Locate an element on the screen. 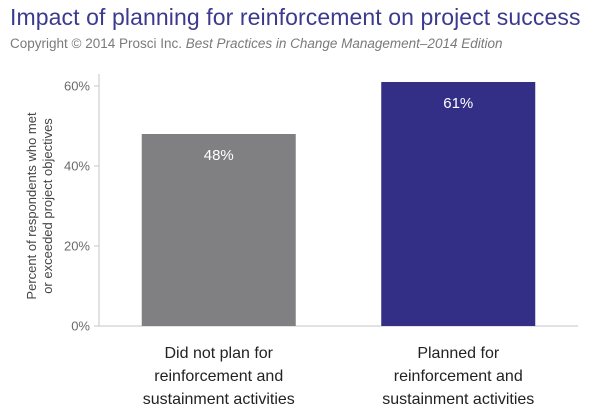  x-category-label: Planned for is located at coordinates (458, 353).